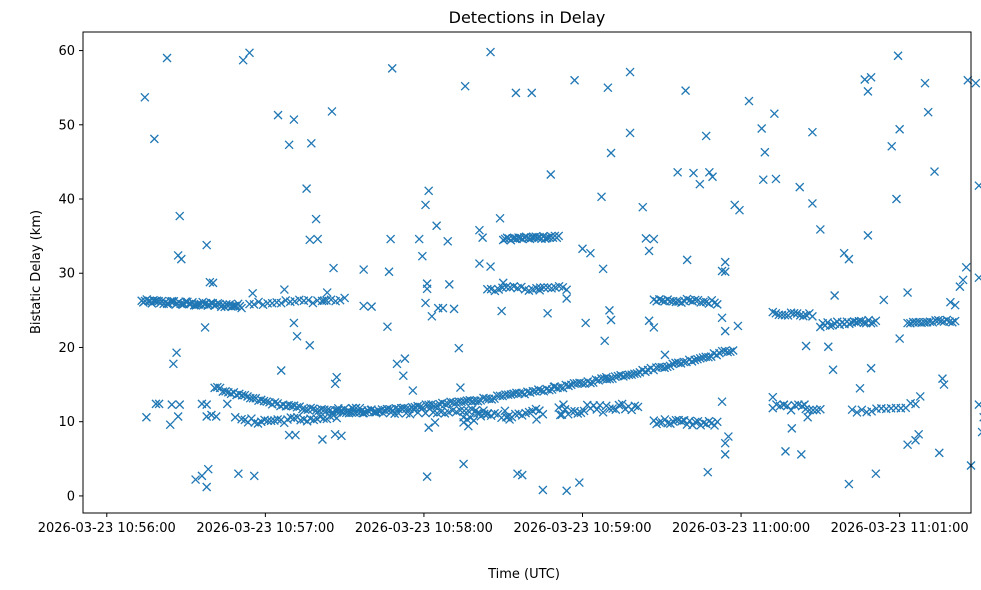  I want to click on x-tick-label: 2026-03-23 10:56:00, so click(107, 528).